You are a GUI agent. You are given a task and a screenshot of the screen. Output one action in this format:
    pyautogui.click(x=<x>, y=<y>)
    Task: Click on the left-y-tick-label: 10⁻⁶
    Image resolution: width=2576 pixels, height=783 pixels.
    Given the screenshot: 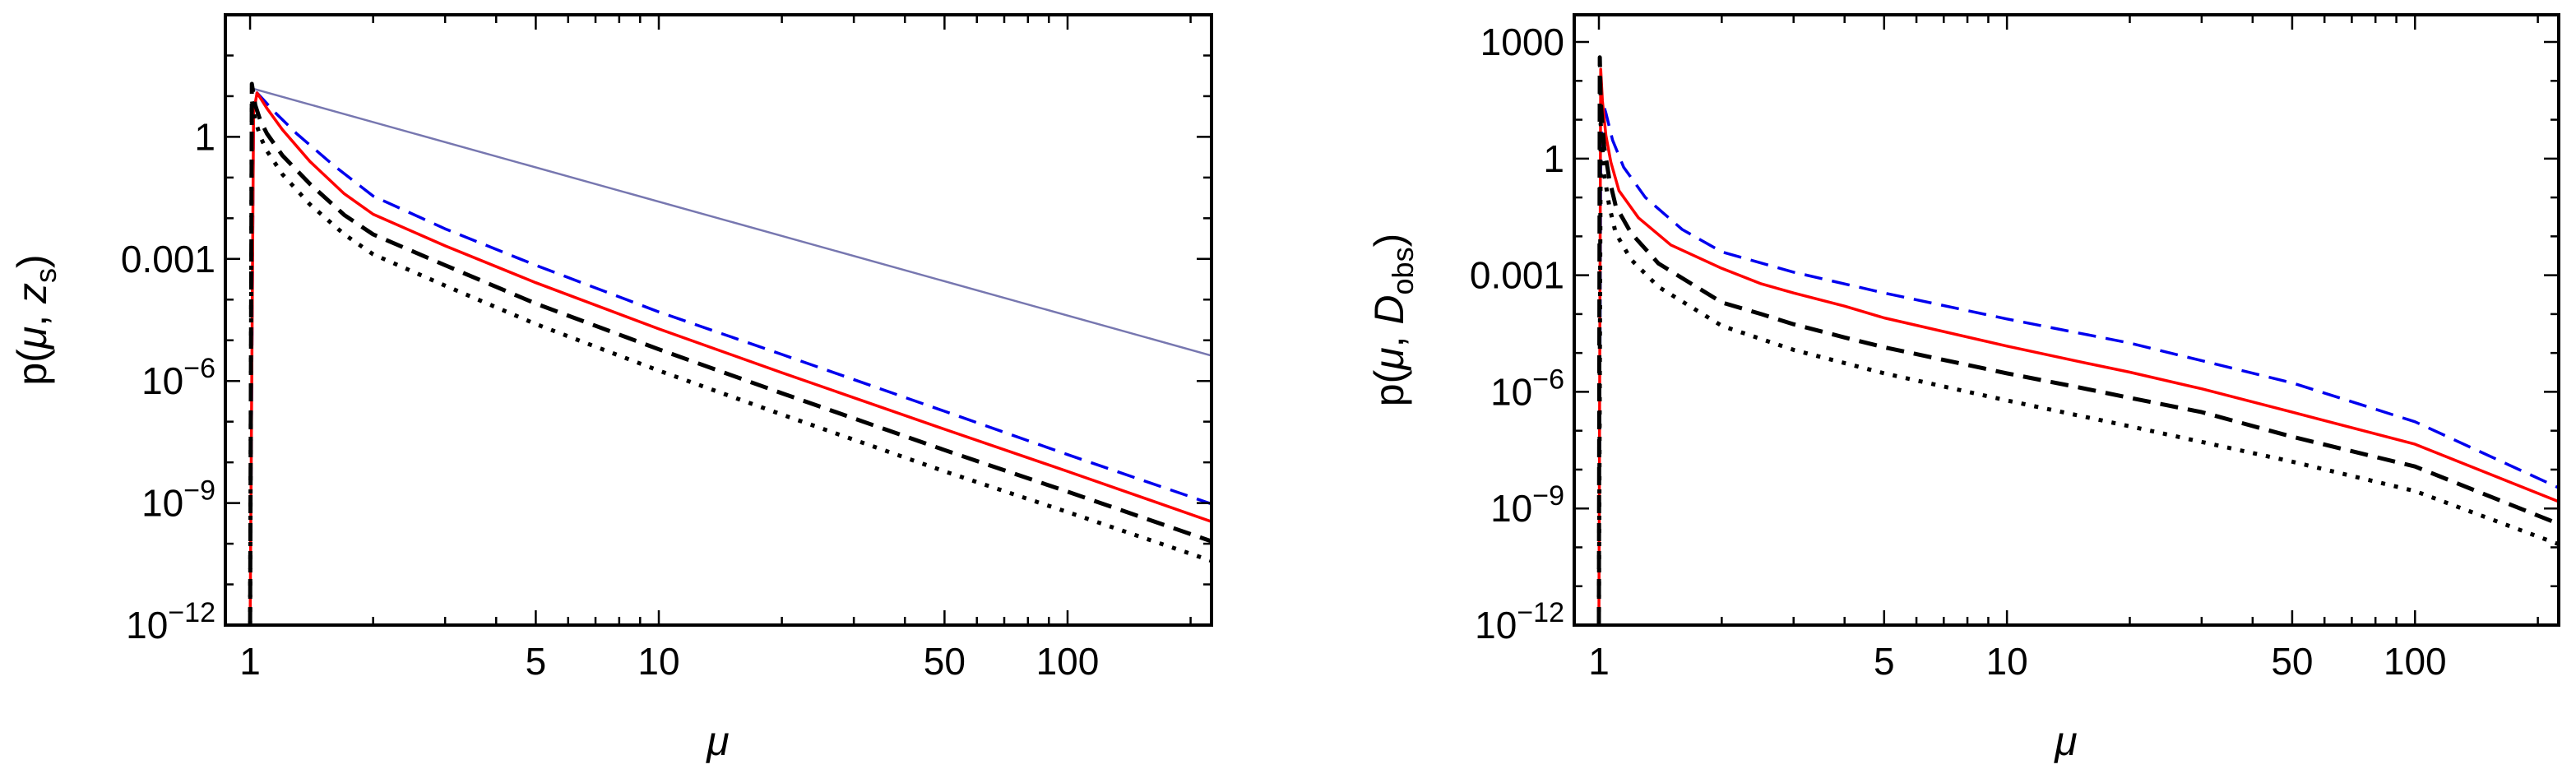 What is the action you would take?
    pyautogui.click(x=178, y=377)
    